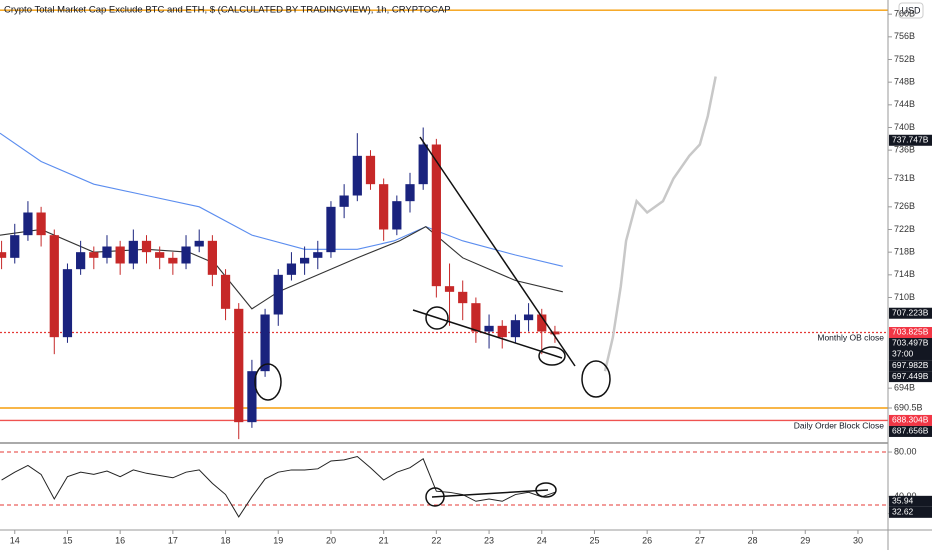  I want to click on y-tick-label: 690.5B, so click(908, 407).